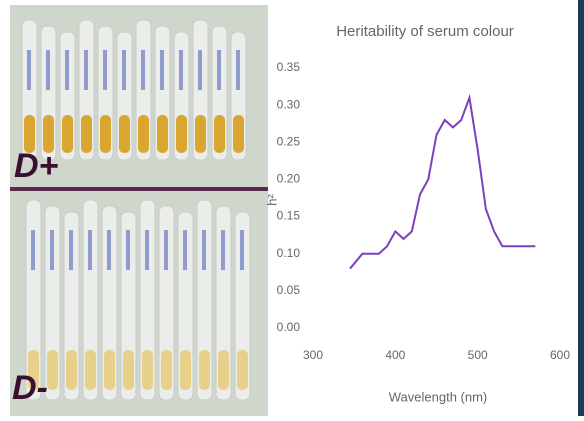 The width and height of the screenshot is (584, 421). I want to click on divider, so click(139, 189).